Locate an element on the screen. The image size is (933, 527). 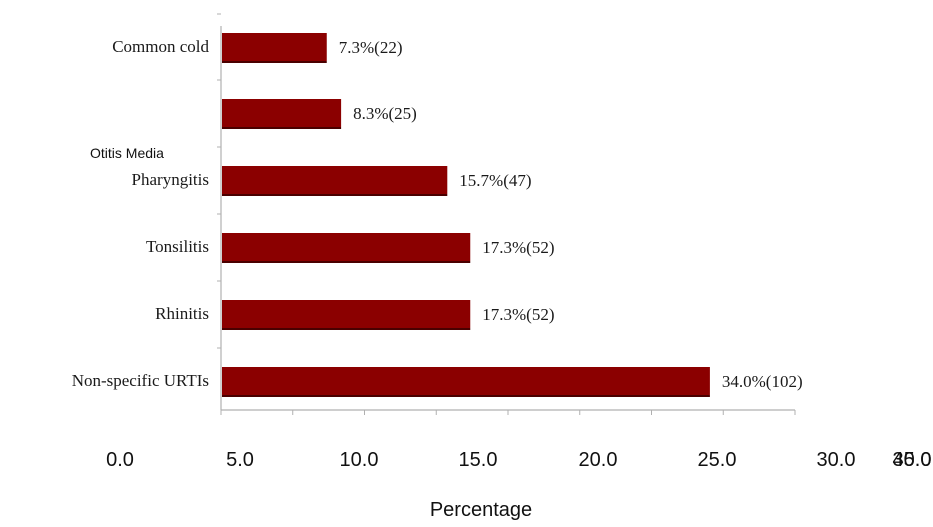
otitis-media-annotation: Otitis Media is located at coordinates (127, 153).